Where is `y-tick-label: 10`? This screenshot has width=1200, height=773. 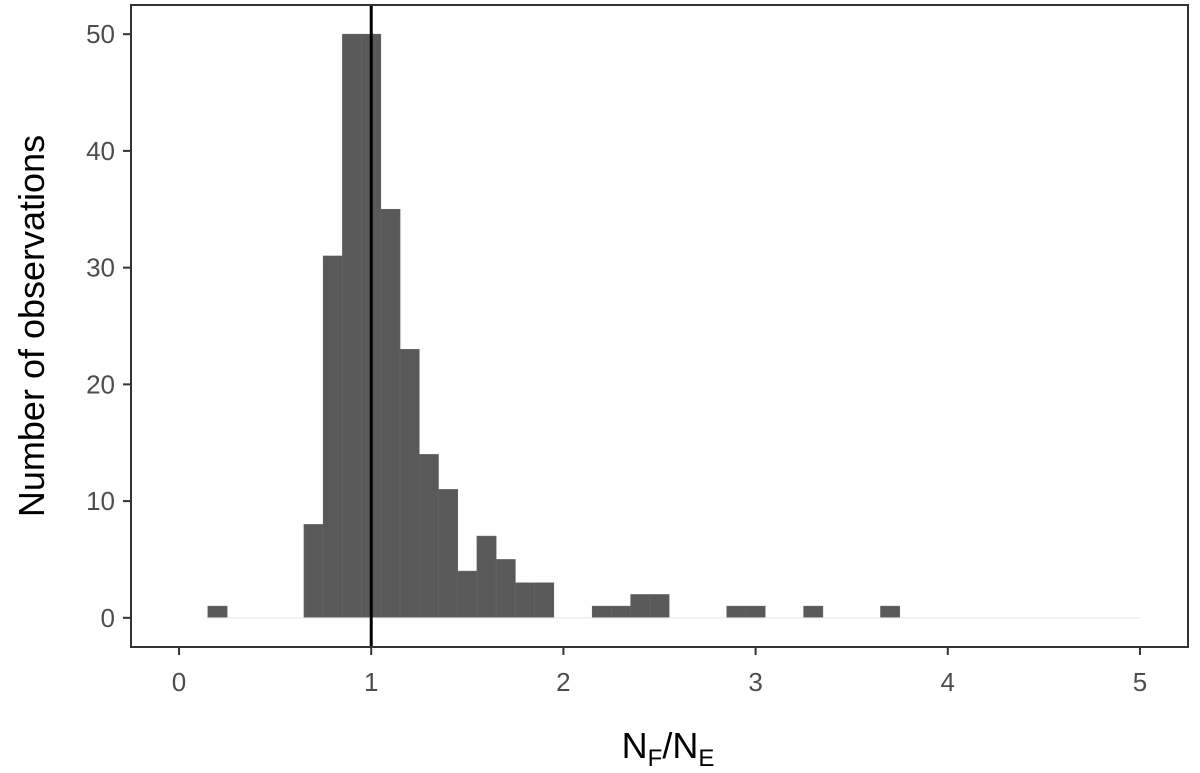
y-tick-label: 10 is located at coordinates (100, 501).